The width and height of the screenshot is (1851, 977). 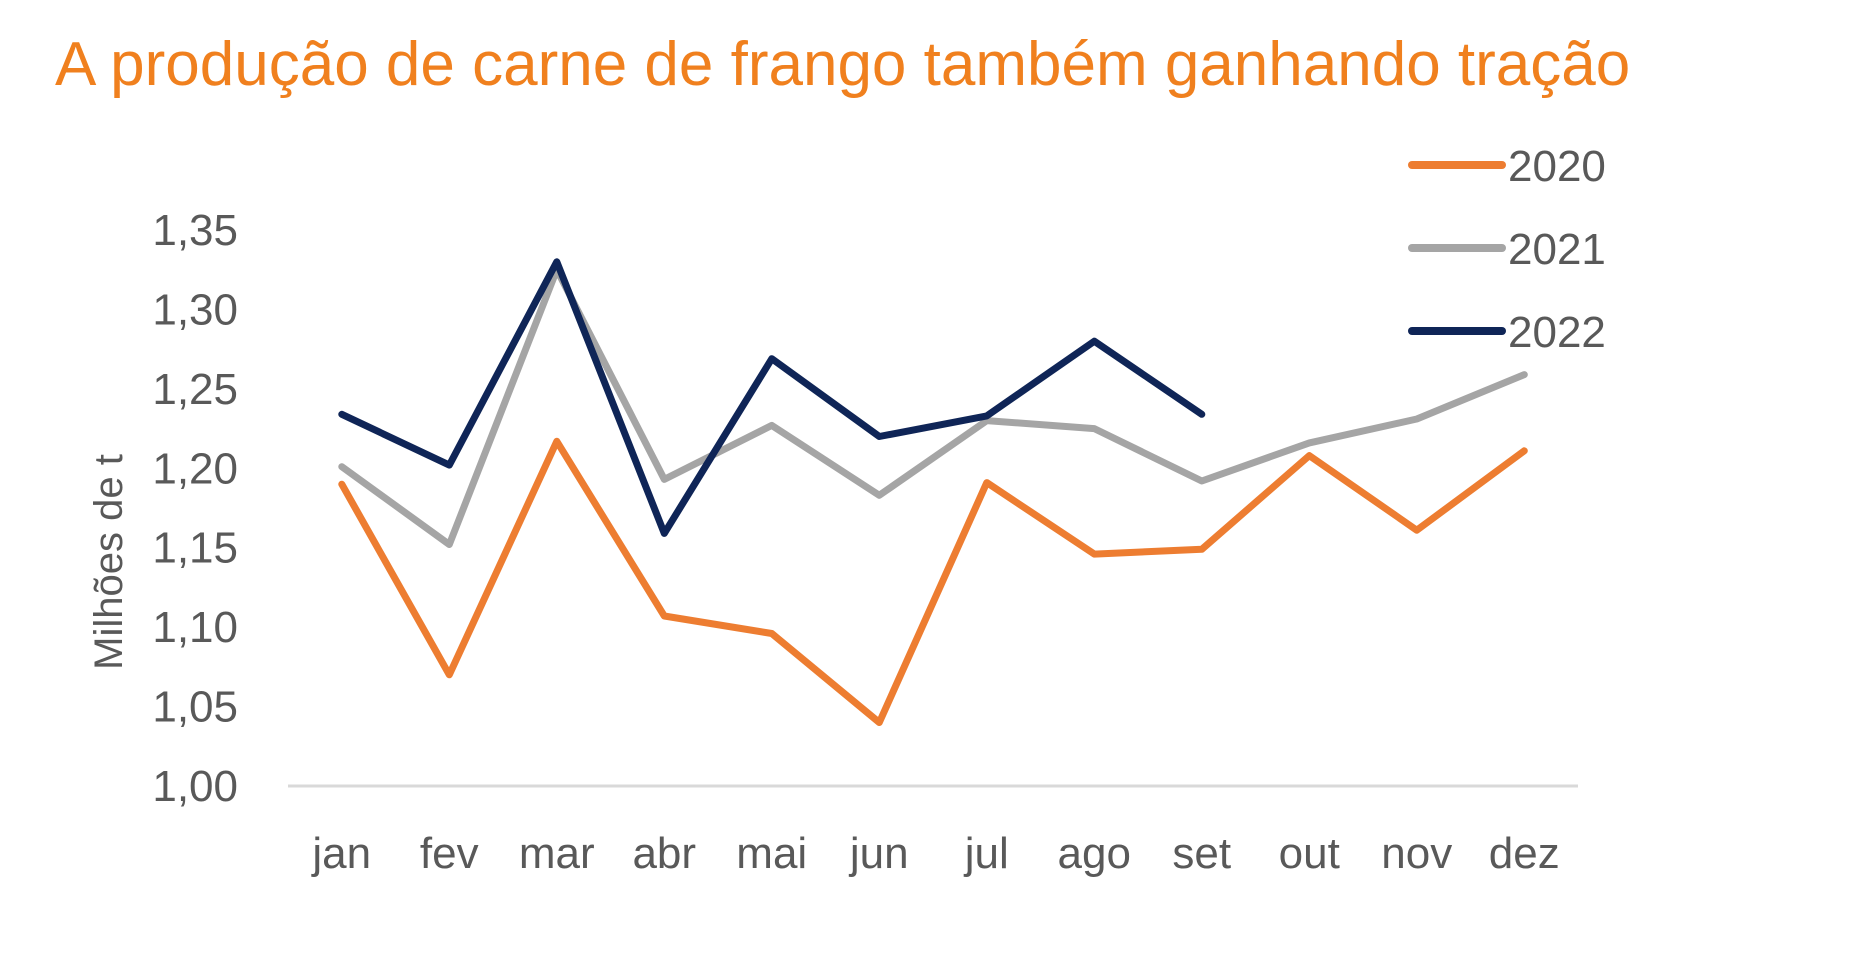 I want to click on x-tick-label-jan: jan, so click(x=340, y=853).